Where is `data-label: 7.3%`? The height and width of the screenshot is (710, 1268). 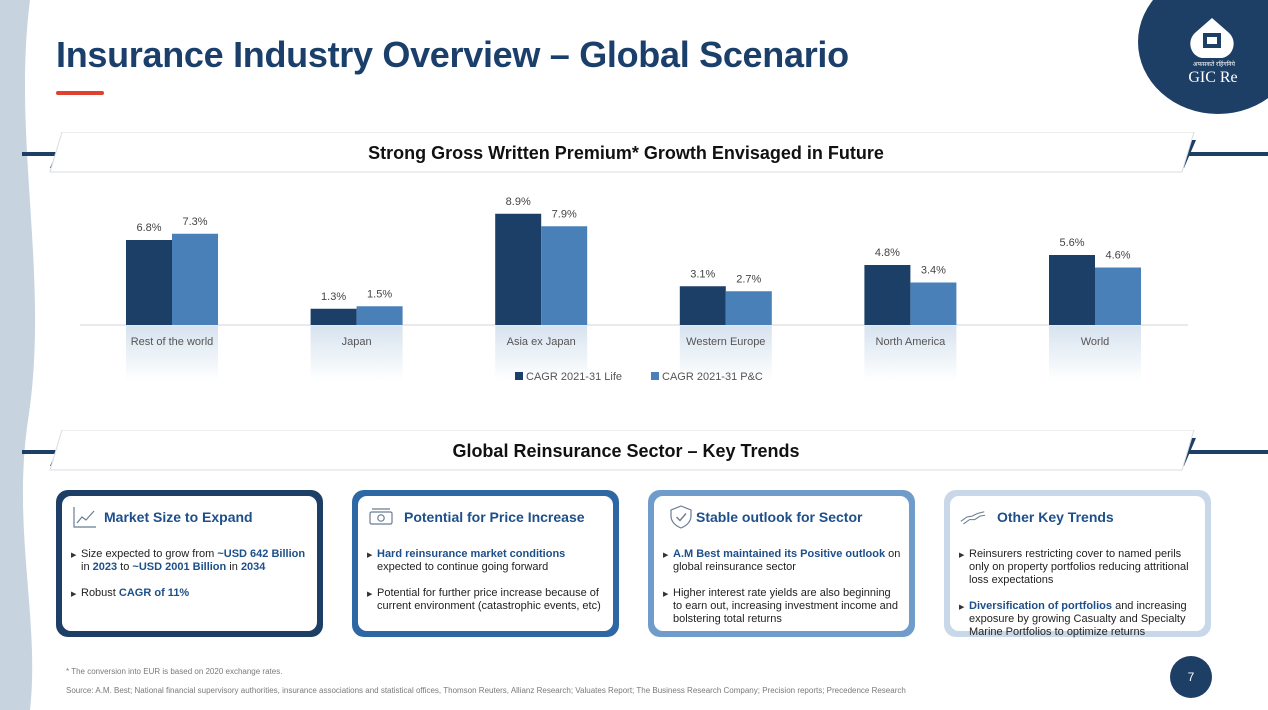 data-label: 7.3% is located at coordinates (194, 222).